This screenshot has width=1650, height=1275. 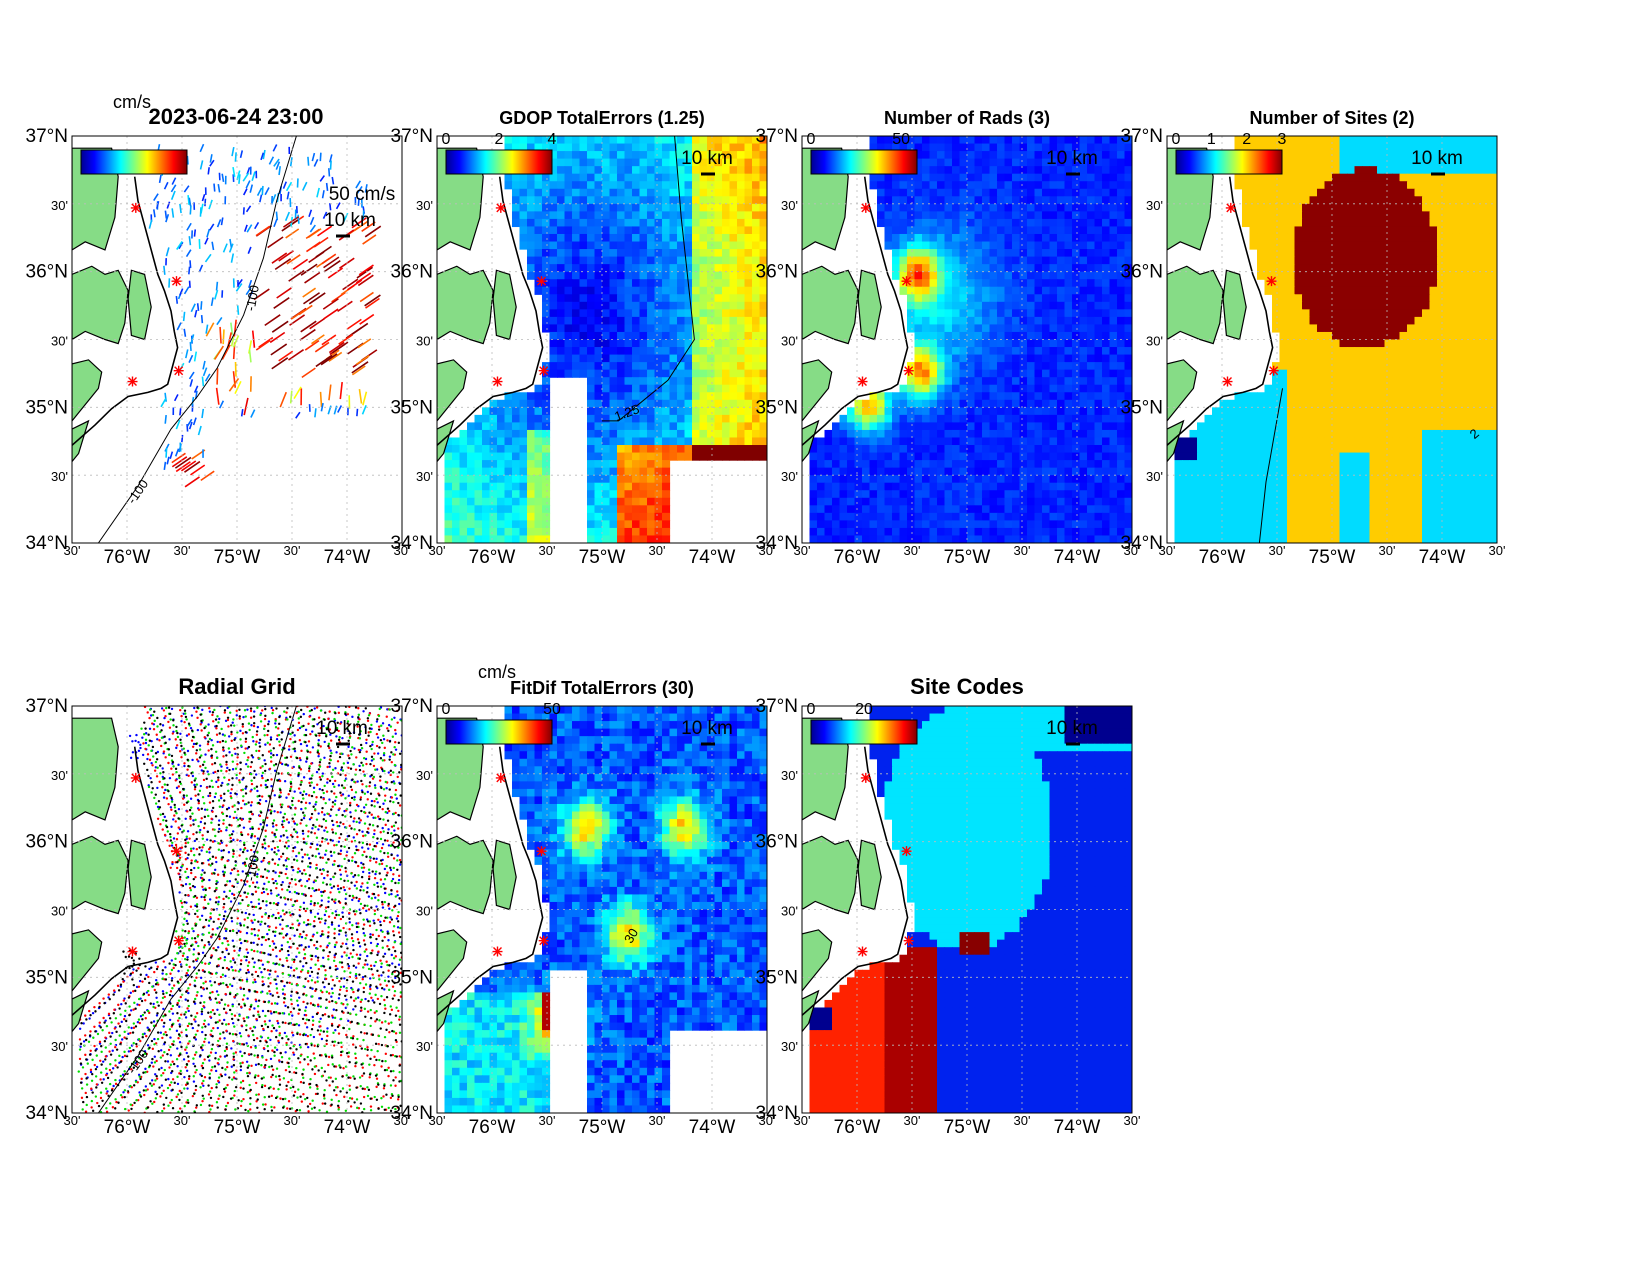 I want to click on colorbar-tick: 3, so click(x=1282, y=139).